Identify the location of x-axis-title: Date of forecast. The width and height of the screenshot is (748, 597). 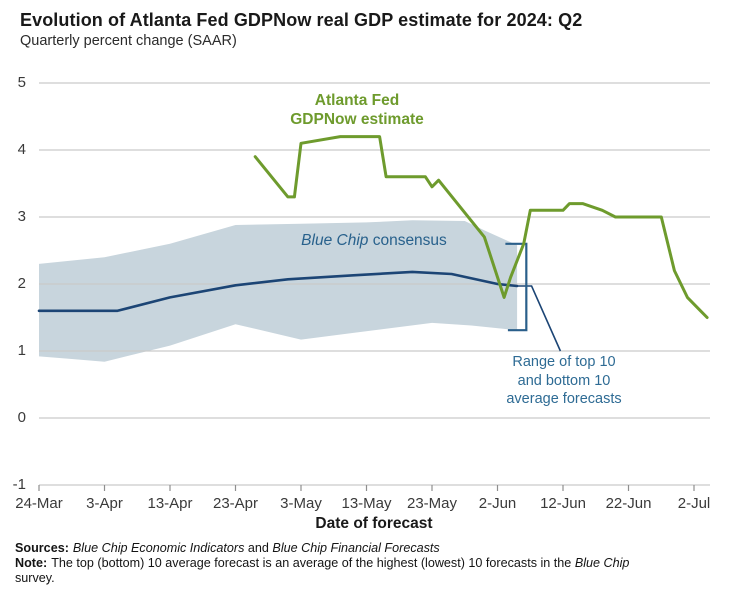
(374, 523).